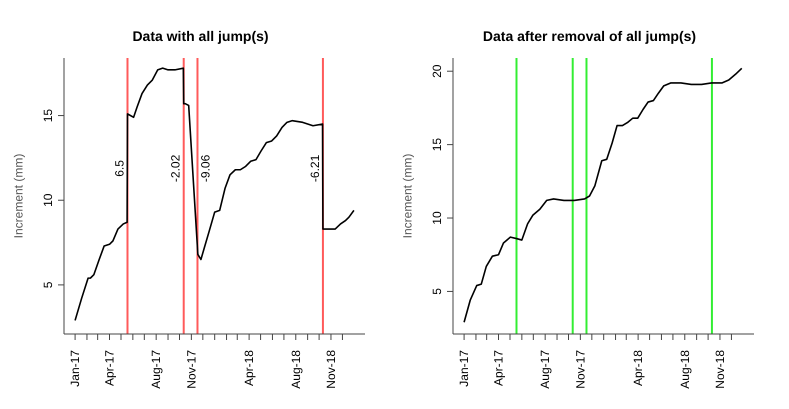 Image resolution: width=789 pixels, height=409 pixels. I want to click on ref-line-label: -9.06, so click(205, 168).